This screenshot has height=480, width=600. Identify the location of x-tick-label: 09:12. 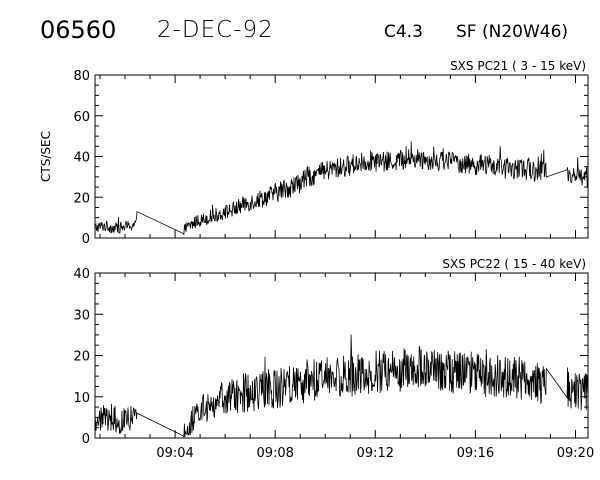
(375, 453).